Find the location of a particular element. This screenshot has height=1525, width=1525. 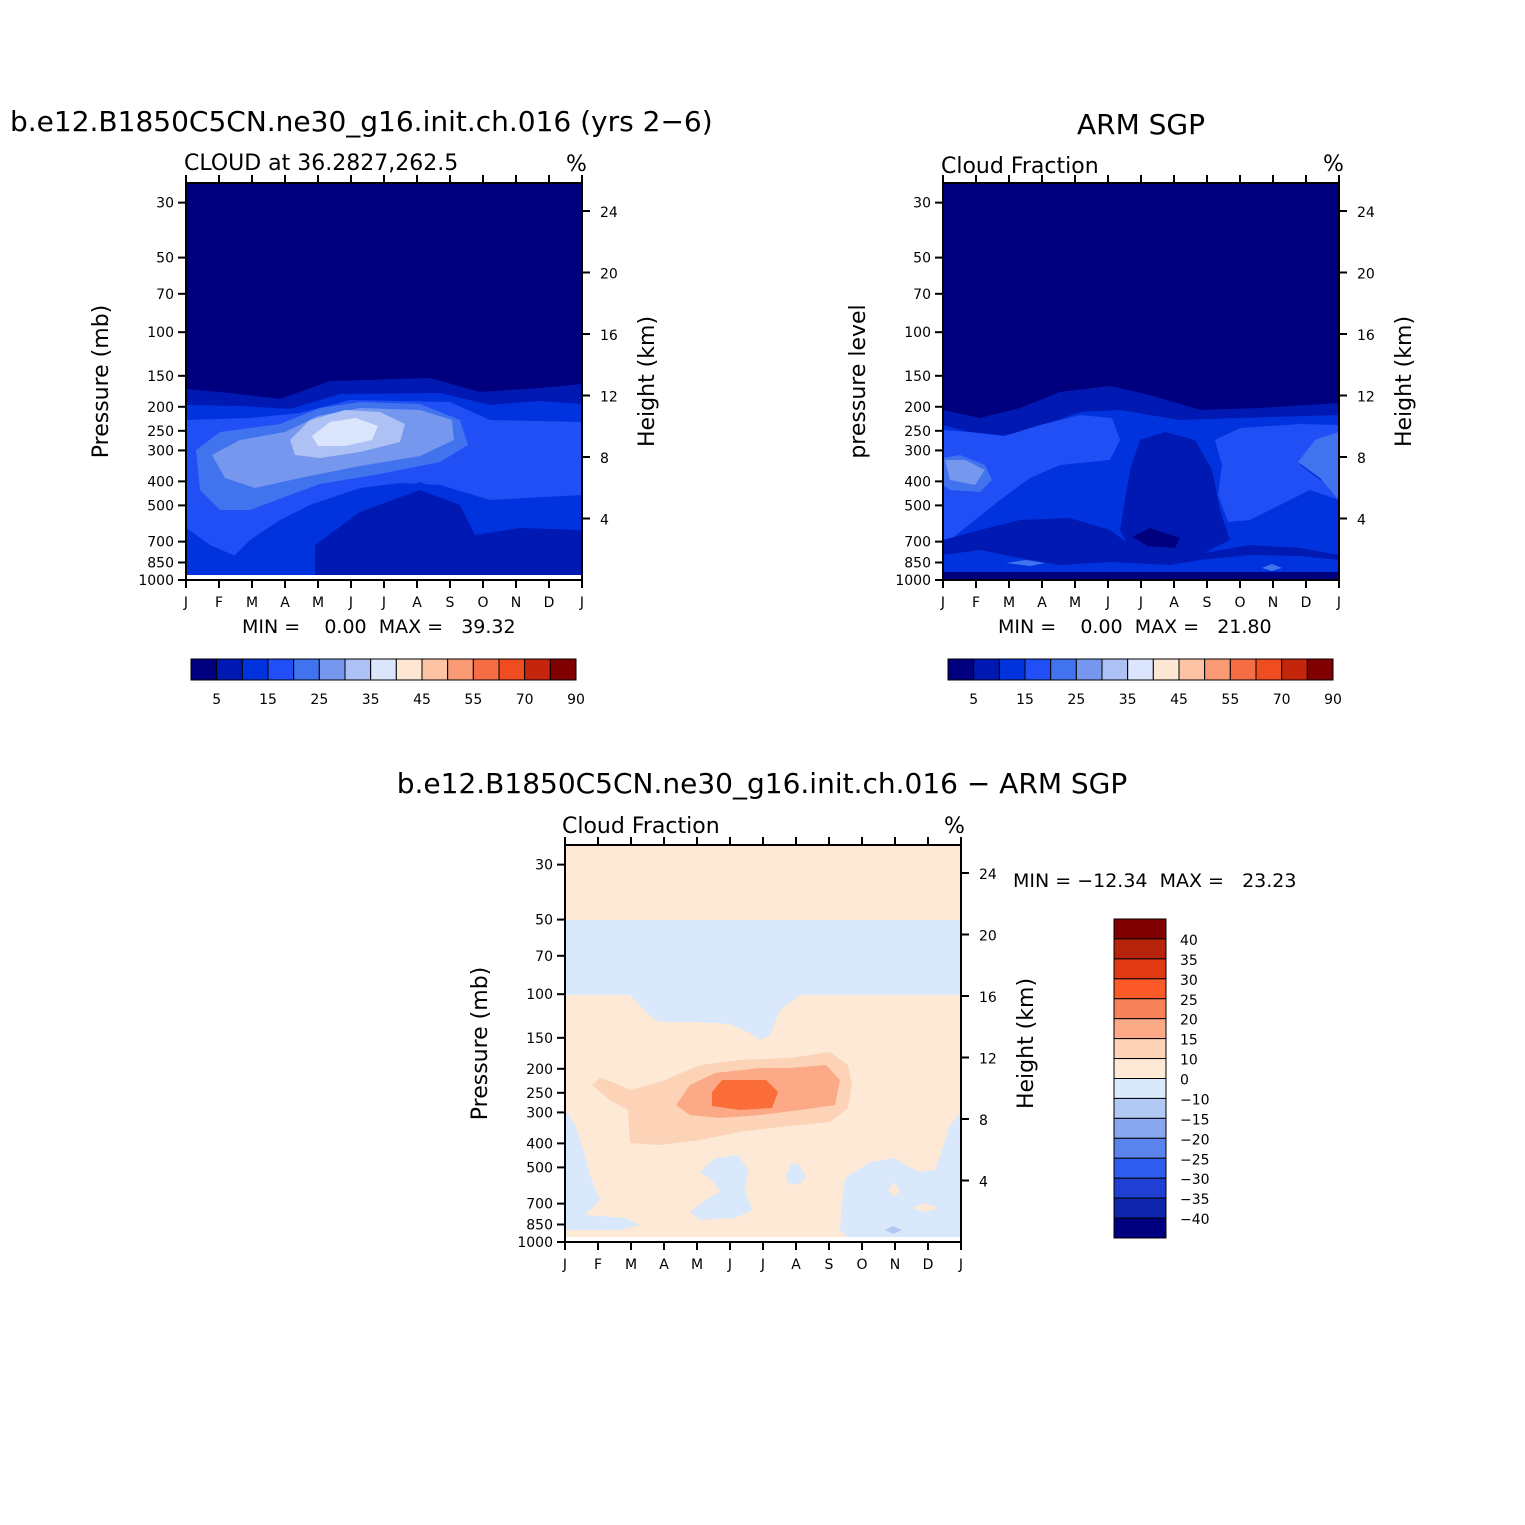

panel-model-subtitle: CLOUD at 36.2827,262.5 is located at coordinates (321, 163).